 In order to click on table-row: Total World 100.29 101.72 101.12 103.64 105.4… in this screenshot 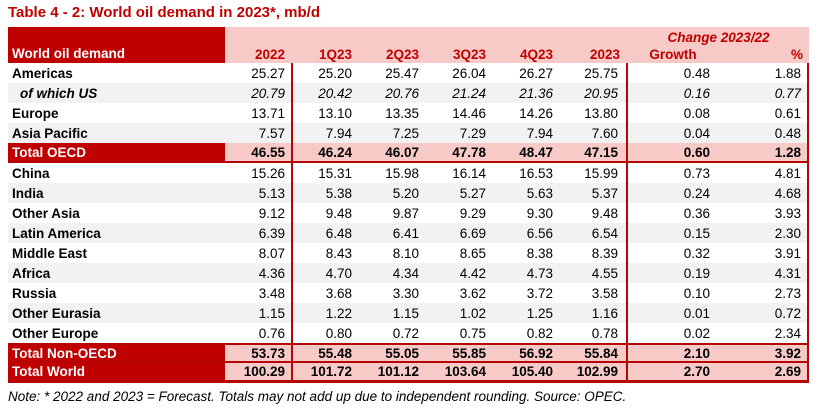, I will do `click(408, 373)`.